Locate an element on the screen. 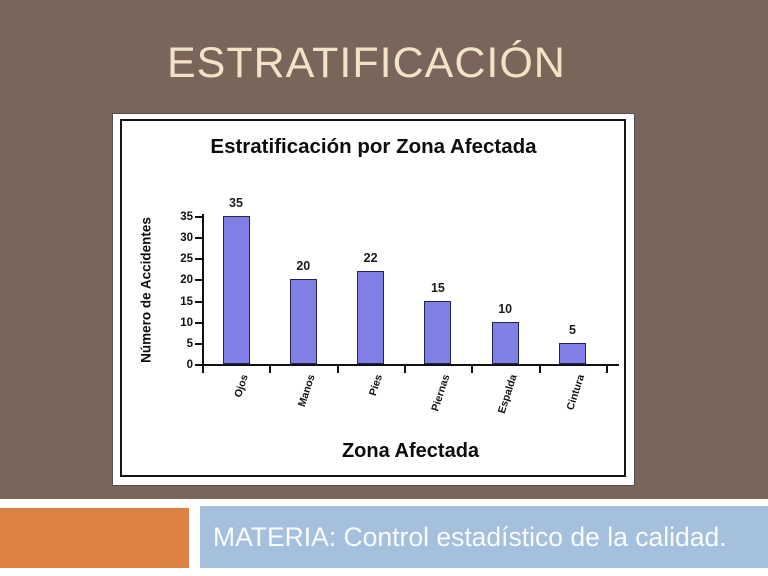 The width and height of the screenshot is (768, 576). category-label-ojos: Ojos is located at coordinates (241, 386).